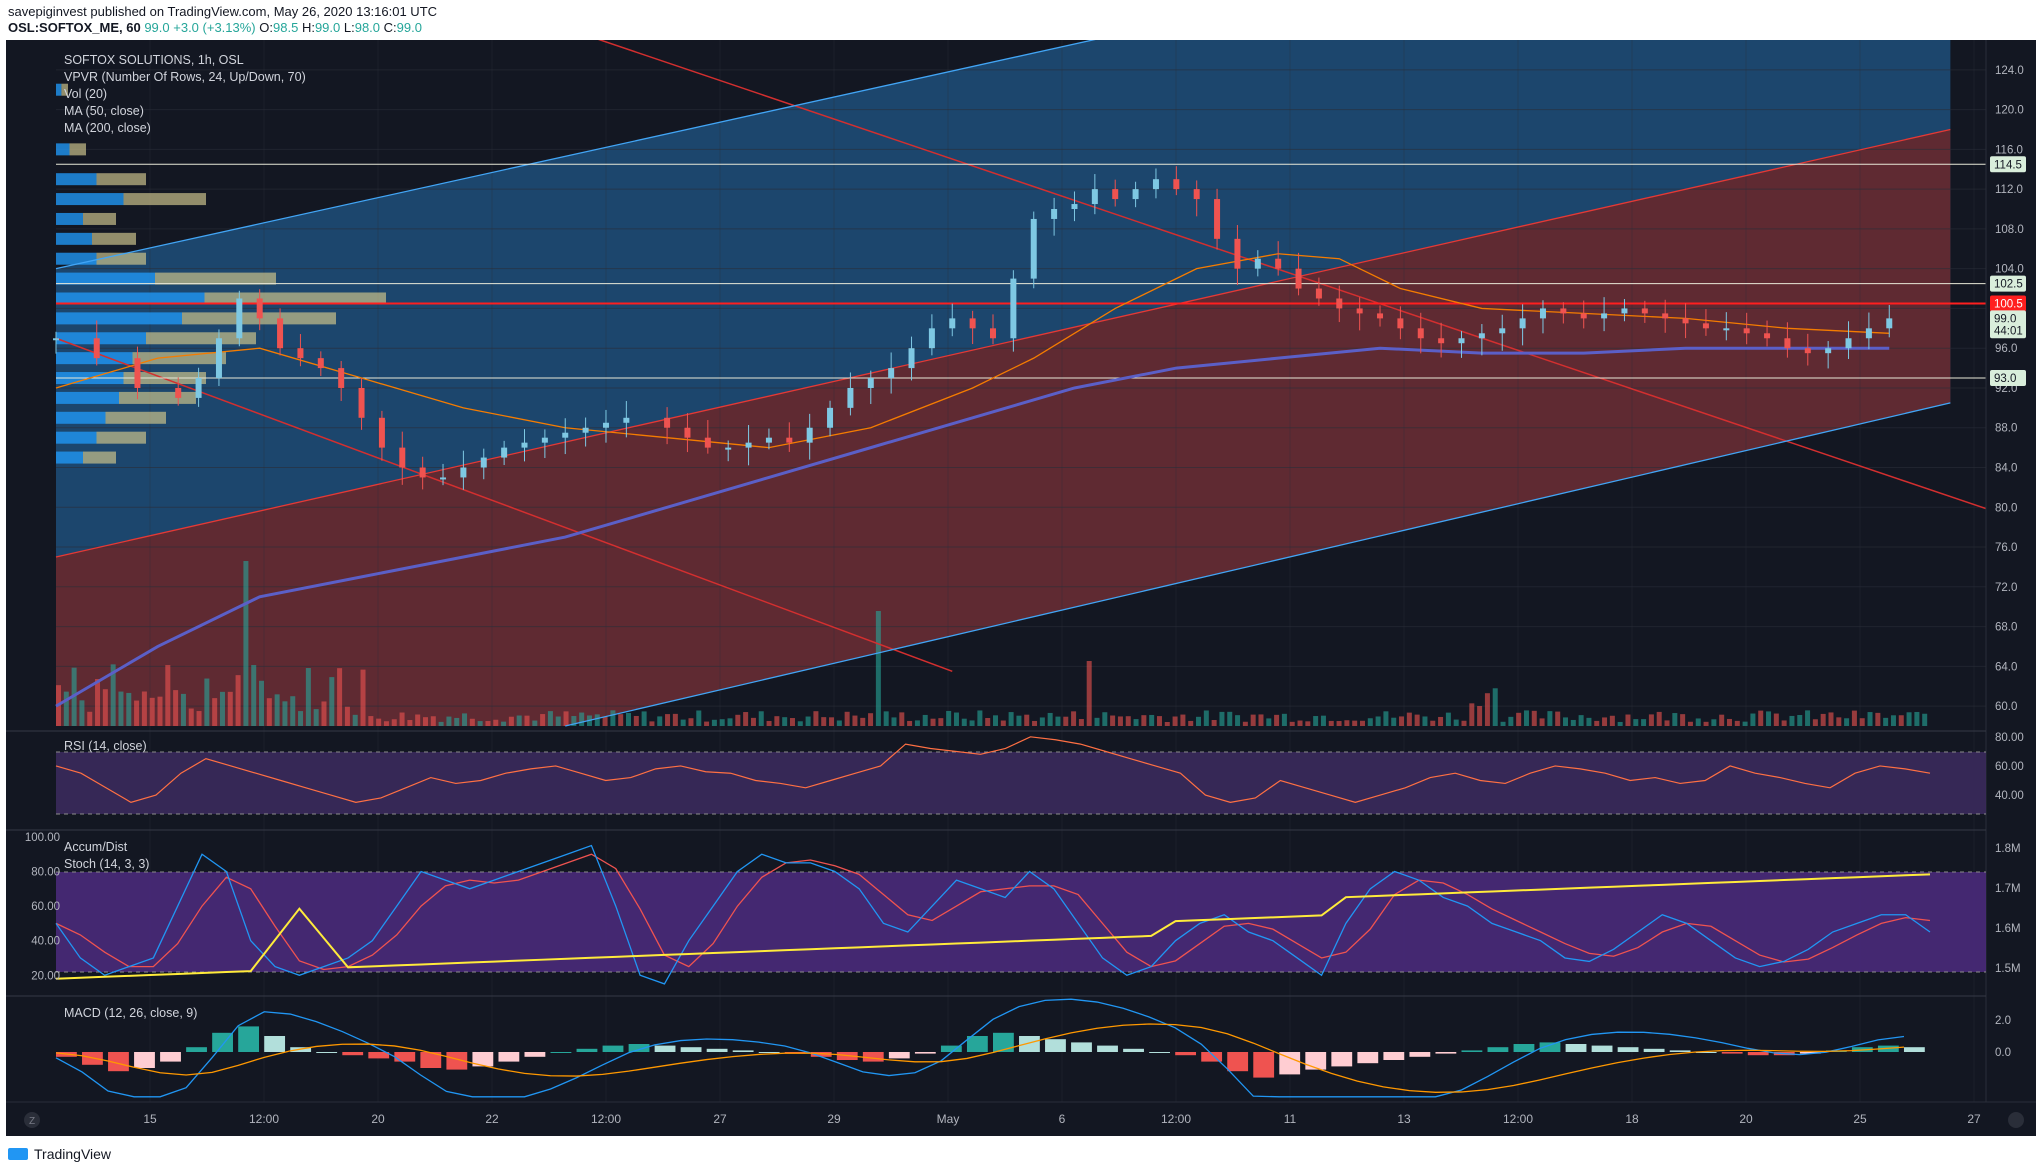 The image size is (2041, 1171). I want to click on legend-ma200: MA (200, close), so click(107, 128).